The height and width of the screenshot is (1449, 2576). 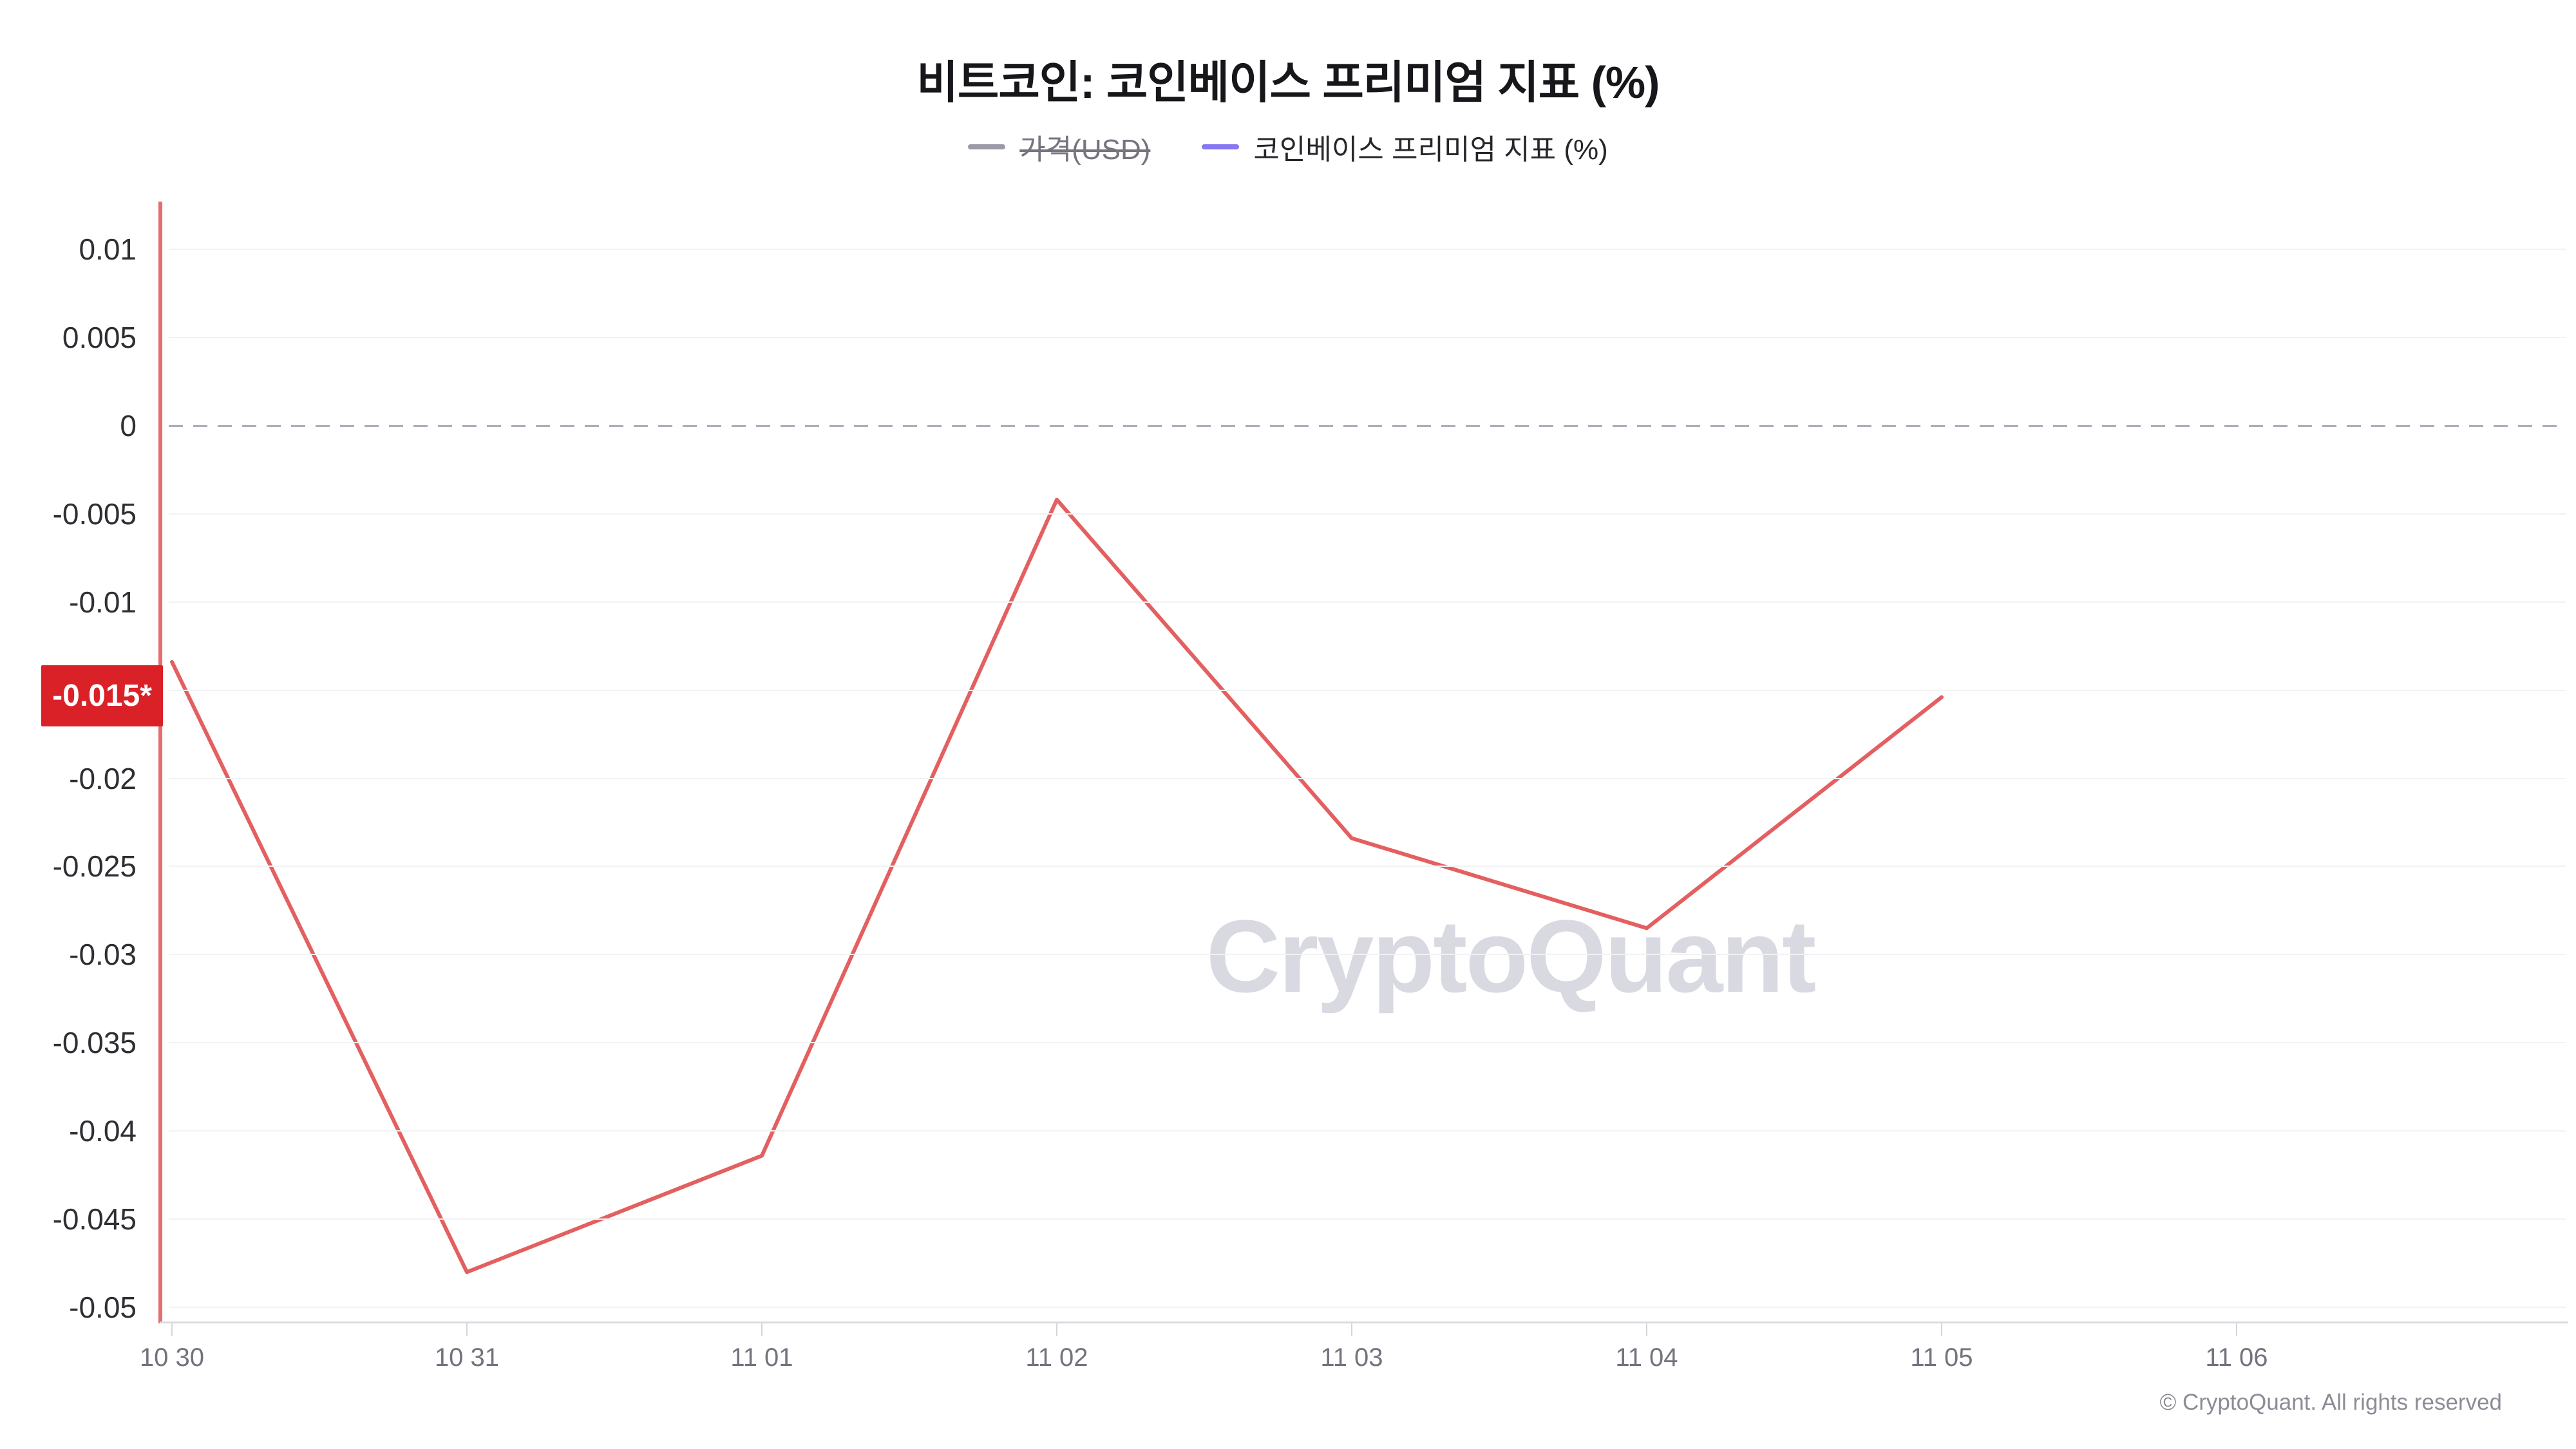 What do you see at coordinates (108, 249) in the screenshot?
I see `y-axis-tick-label: 0.01` at bounding box center [108, 249].